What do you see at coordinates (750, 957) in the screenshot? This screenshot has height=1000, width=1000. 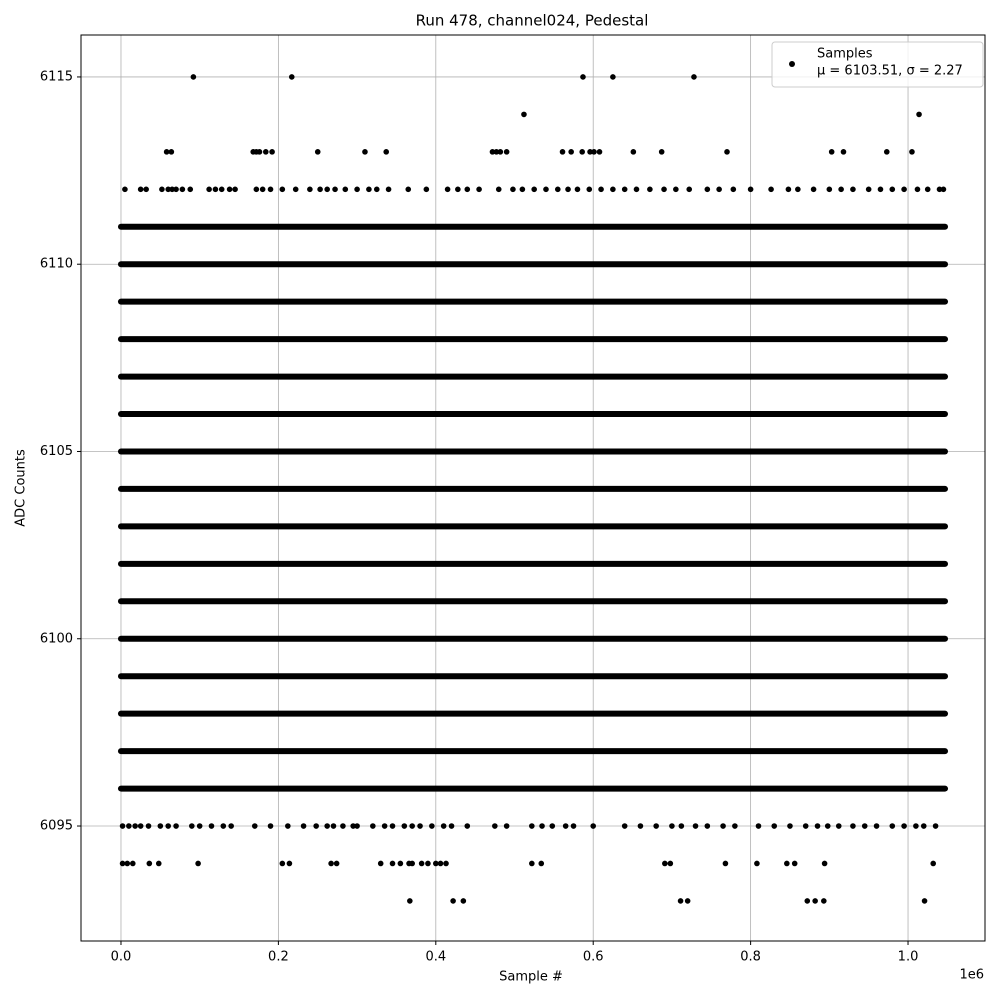 I see `x-tick-label: 0.8` at bounding box center [750, 957].